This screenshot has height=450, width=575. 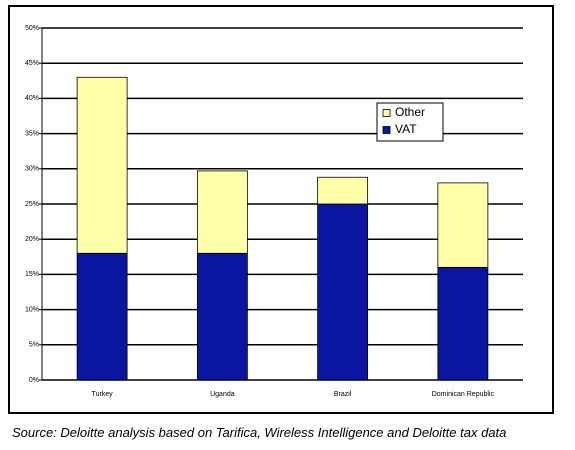 What do you see at coordinates (32, 28) in the screenshot?
I see `y-tick-label: 50%` at bounding box center [32, 28].